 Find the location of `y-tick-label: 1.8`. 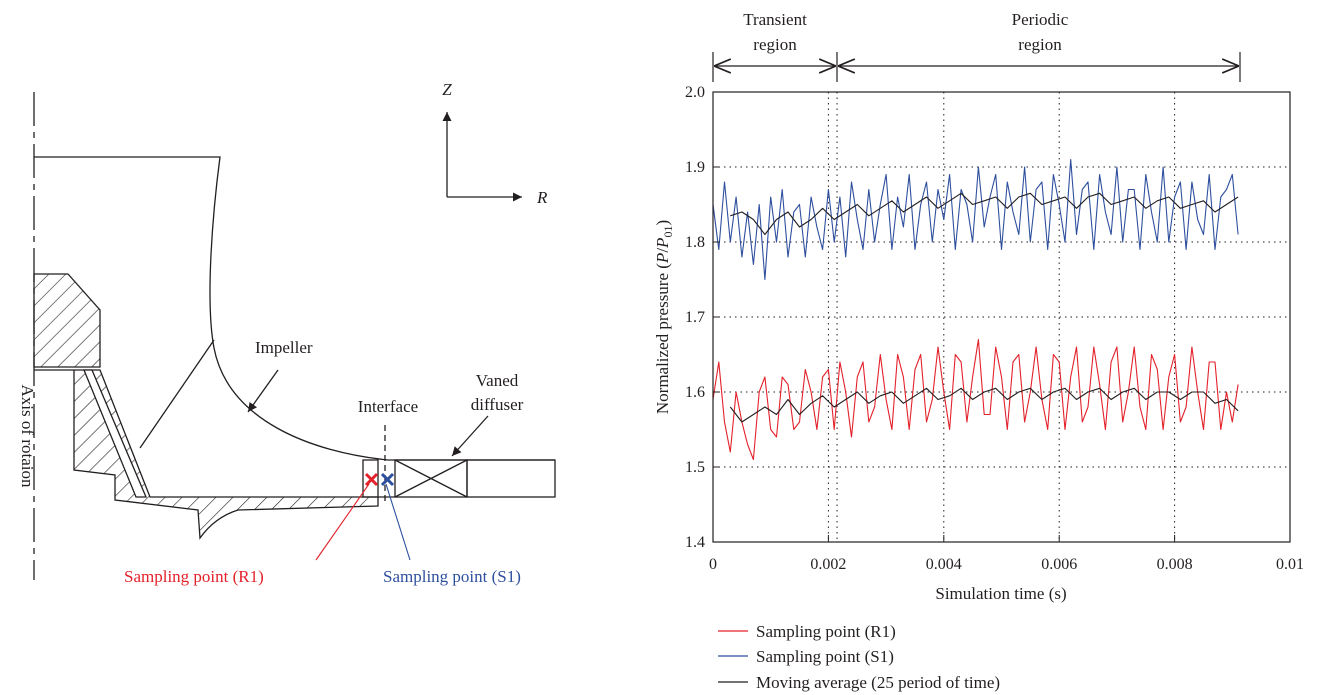

y-tick-label: 1.8 is located at coordinates (695, 242).